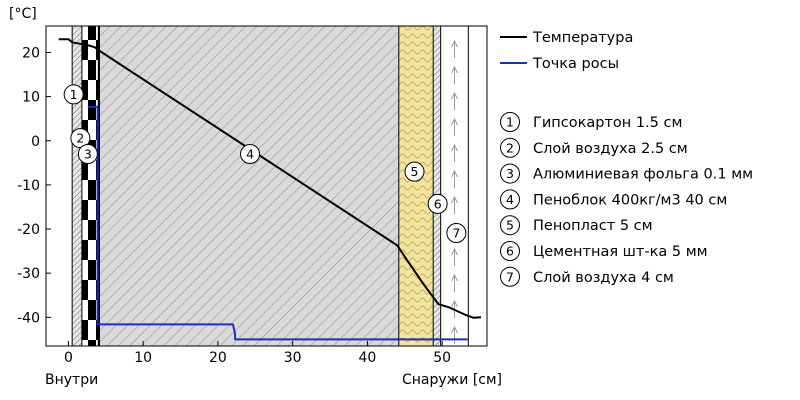 This screenshot has height=400, width=800. Describe the element at coordinates (31, 53) in the screenshot. I see `y-tick-label: 20` at that location.